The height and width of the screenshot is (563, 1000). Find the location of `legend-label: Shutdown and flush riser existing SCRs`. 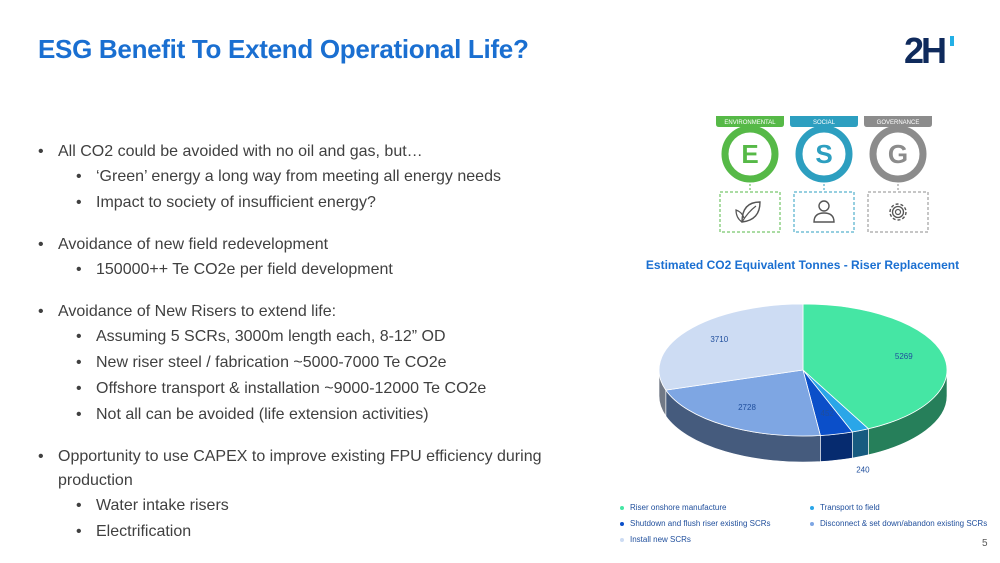

legend-label: Shutdown and flush riser existing SCRs is located at coordinates (700, 523).